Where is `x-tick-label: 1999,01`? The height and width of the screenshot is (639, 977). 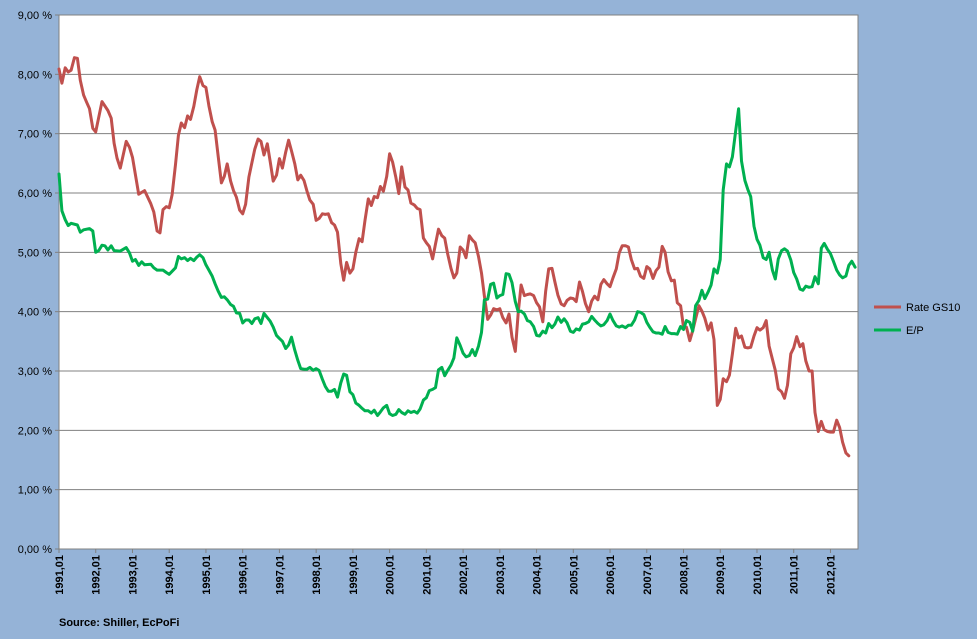 x-tick-label: 1999,01 is located at coordinates (354, 575).